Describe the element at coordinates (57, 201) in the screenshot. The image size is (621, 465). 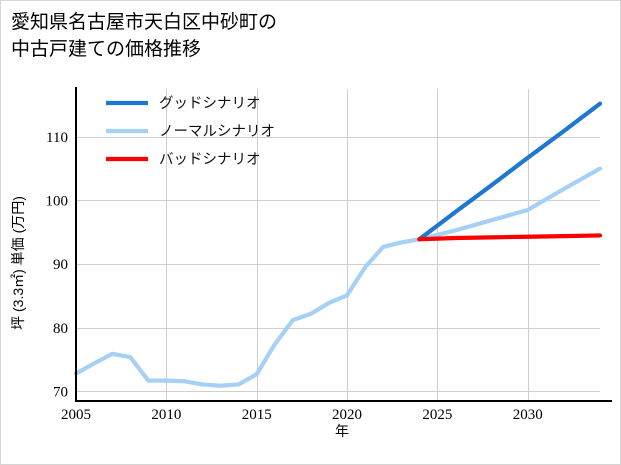
I see `y-tick-label: 100` at that location.